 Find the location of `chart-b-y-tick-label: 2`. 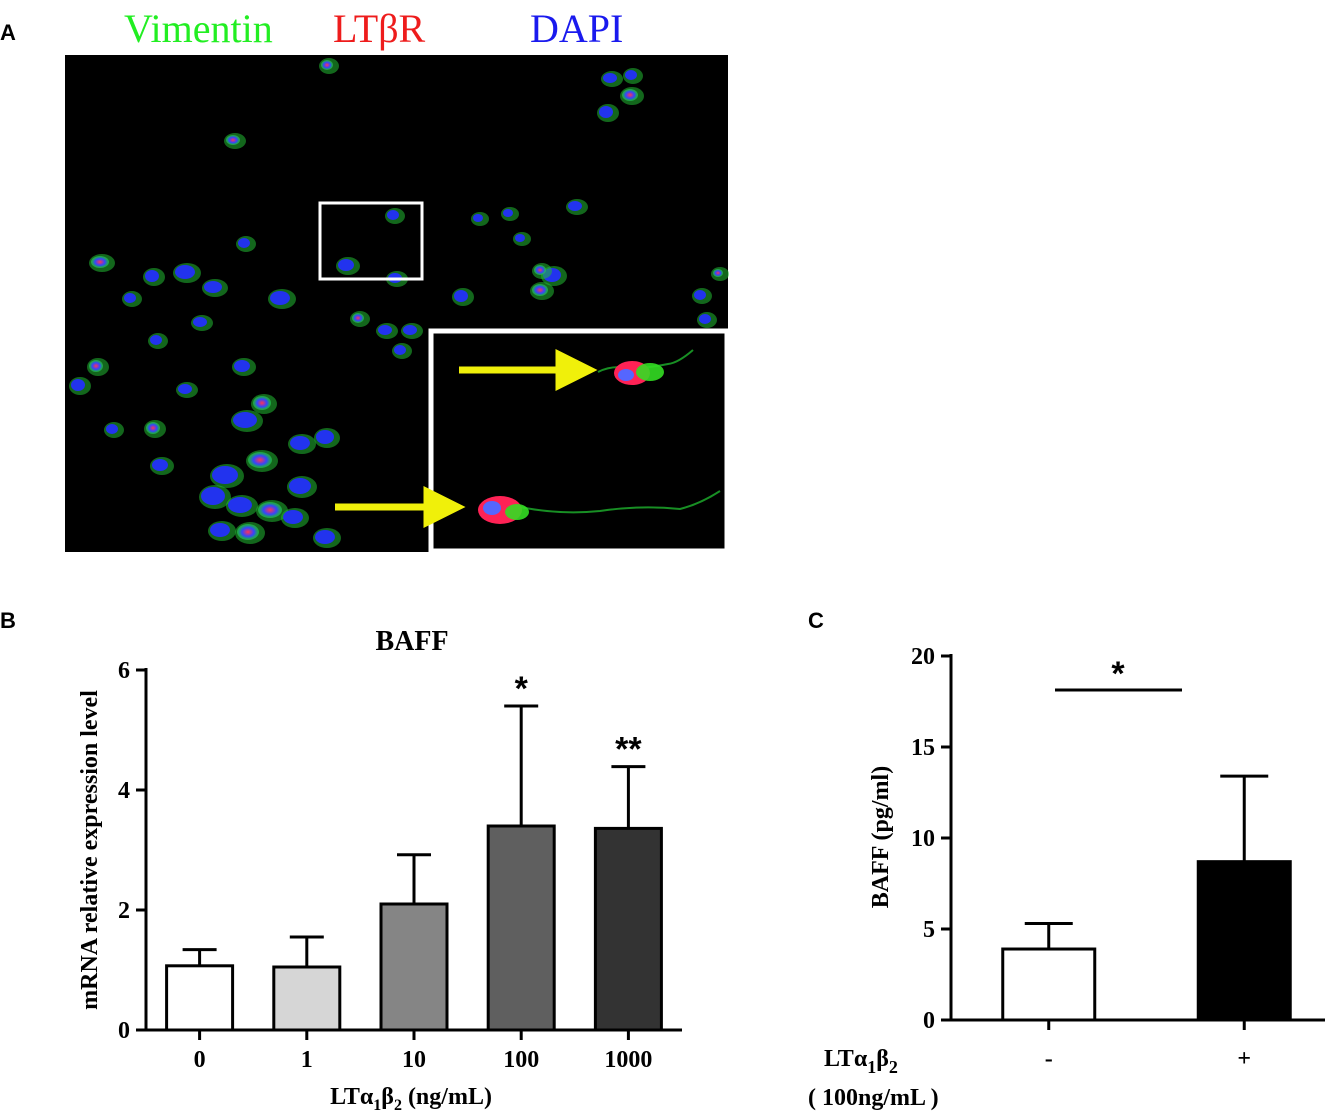

chart-b-y-tick-label: 2 is located at coordinates (124, 911).